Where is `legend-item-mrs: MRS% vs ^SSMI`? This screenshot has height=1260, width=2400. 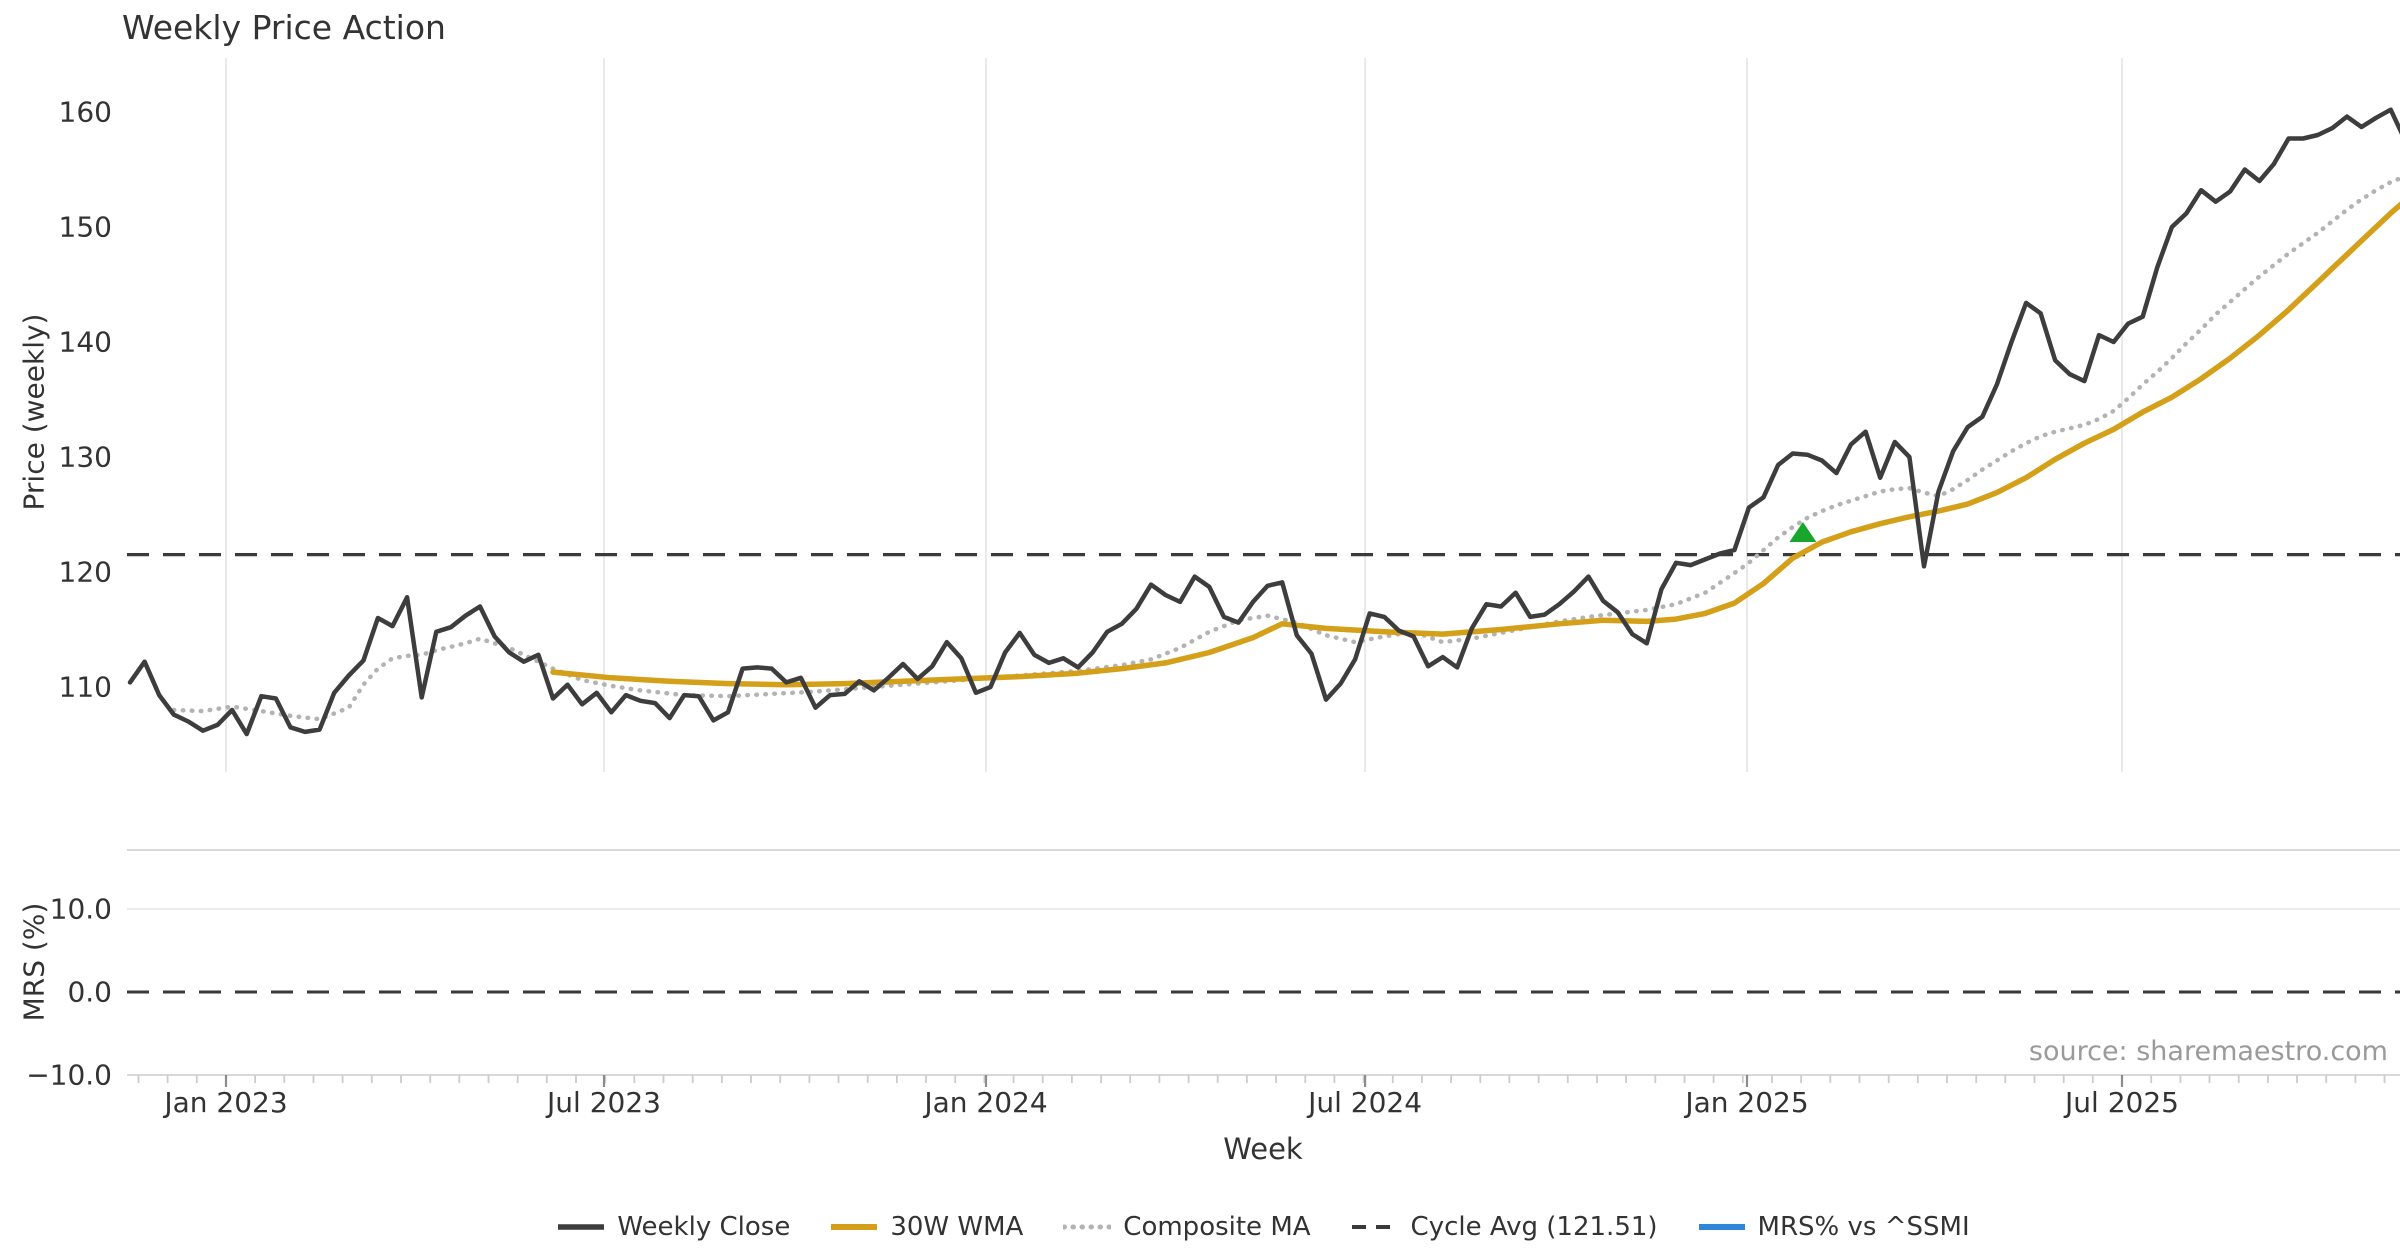
legend-item-mrs: MRS% vs ^SSMI is located at coordinates (1834, 1227).